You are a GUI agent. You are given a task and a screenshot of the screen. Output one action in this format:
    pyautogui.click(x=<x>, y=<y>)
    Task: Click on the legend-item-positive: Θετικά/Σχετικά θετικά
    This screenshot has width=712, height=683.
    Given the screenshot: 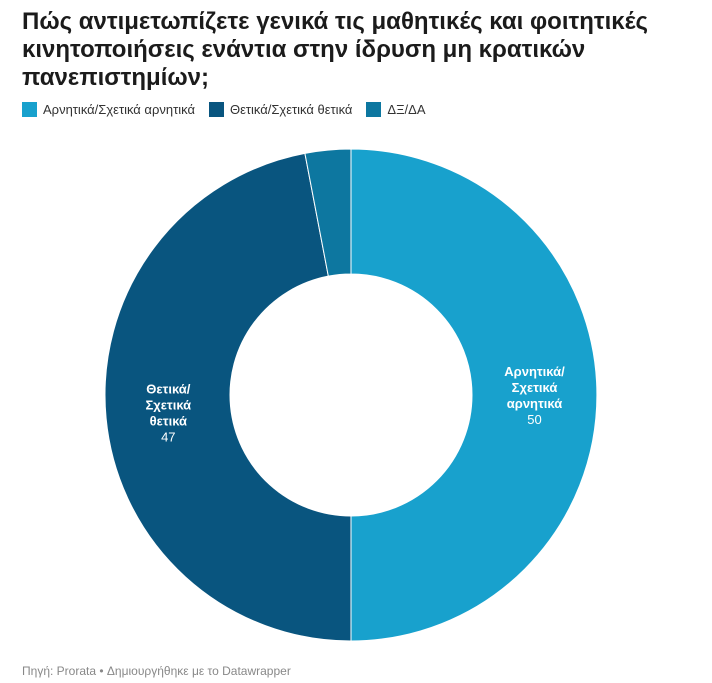 What is the action you would take?
    pyautogui.click(x=280, y=109)
    